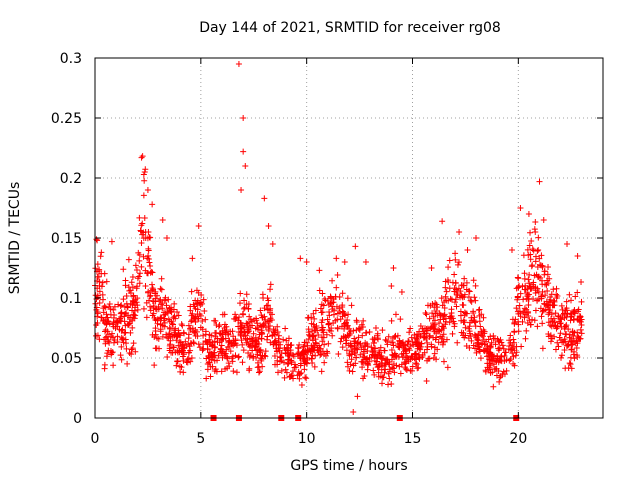  What do you see at coordinates (95, 439) in the screenshot?
I see `x-tick-label: 0` at bounding box center [95, 439].